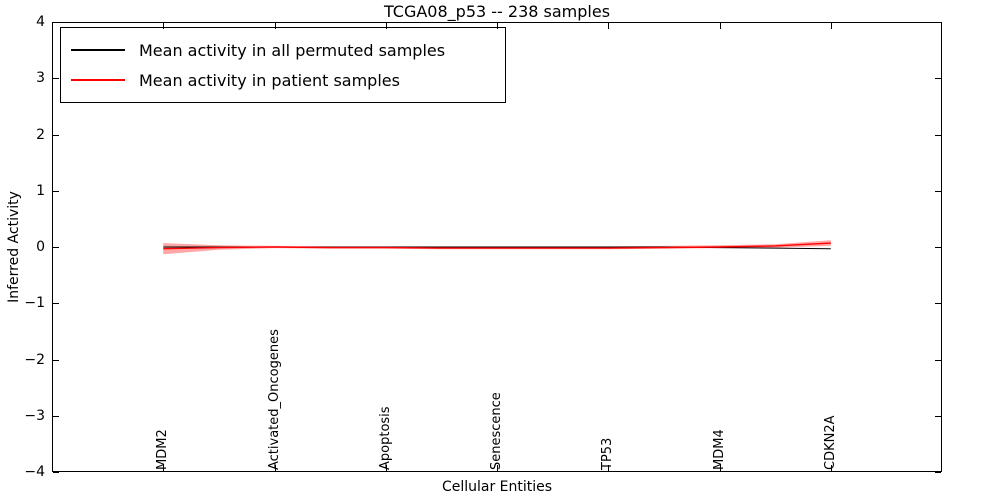  Describe the element at coordinates (496, 431) in the screenshot. I see `x-tick-label: Senescence` at that location.